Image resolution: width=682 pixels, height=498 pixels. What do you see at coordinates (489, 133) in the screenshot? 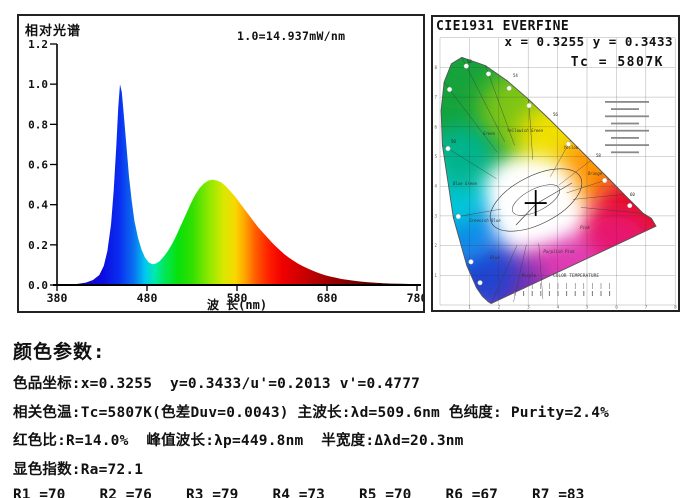
I see `cie-region-label: Green` at bounding box center [489, 133].